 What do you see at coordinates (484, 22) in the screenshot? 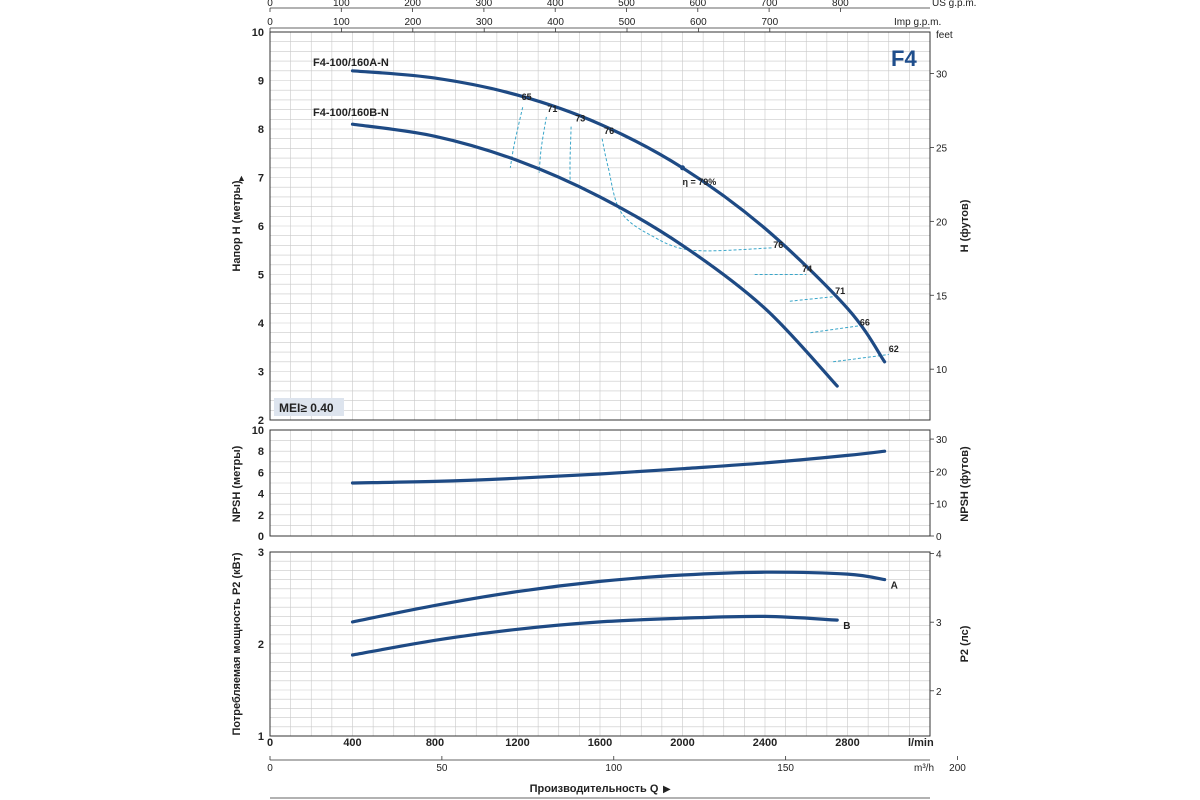
I see `imp-gpm-tick-label: 300` at bounding box center [484, 22].